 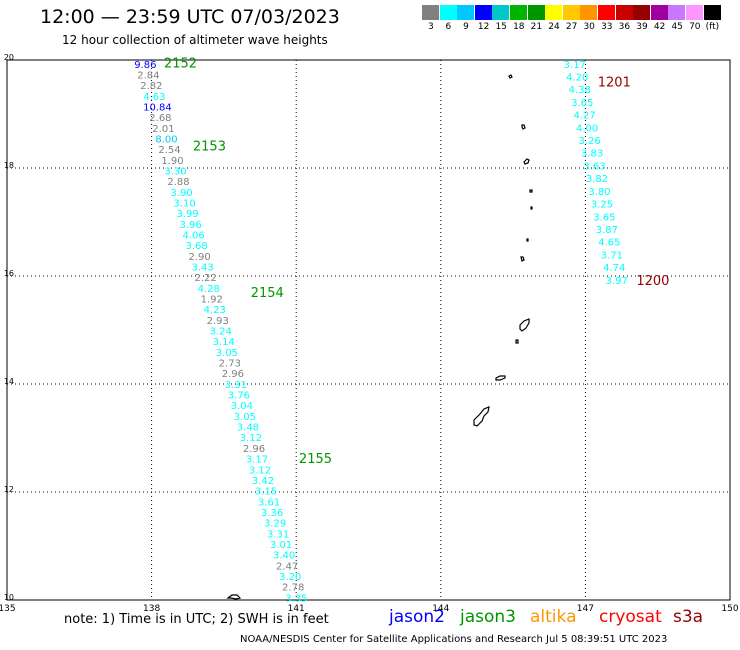 What do you see at coordinates (227, 353) in the screenshot?
I see `swh-value: 3.05` at bounding box center [227, 353].